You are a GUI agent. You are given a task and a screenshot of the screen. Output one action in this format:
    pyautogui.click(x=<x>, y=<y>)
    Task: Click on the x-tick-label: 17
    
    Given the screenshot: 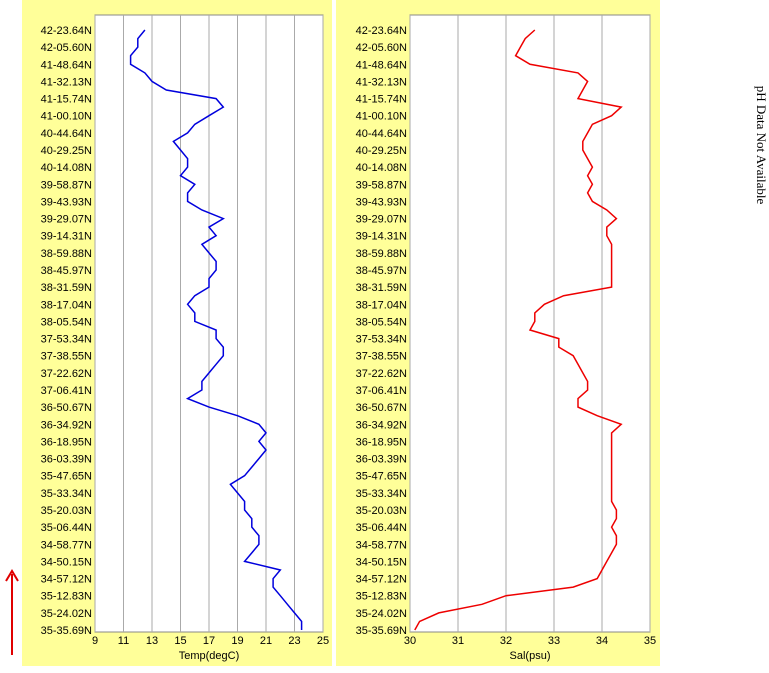 What is the action you would take?
    pyautogui.click(x=209, y=641)
    